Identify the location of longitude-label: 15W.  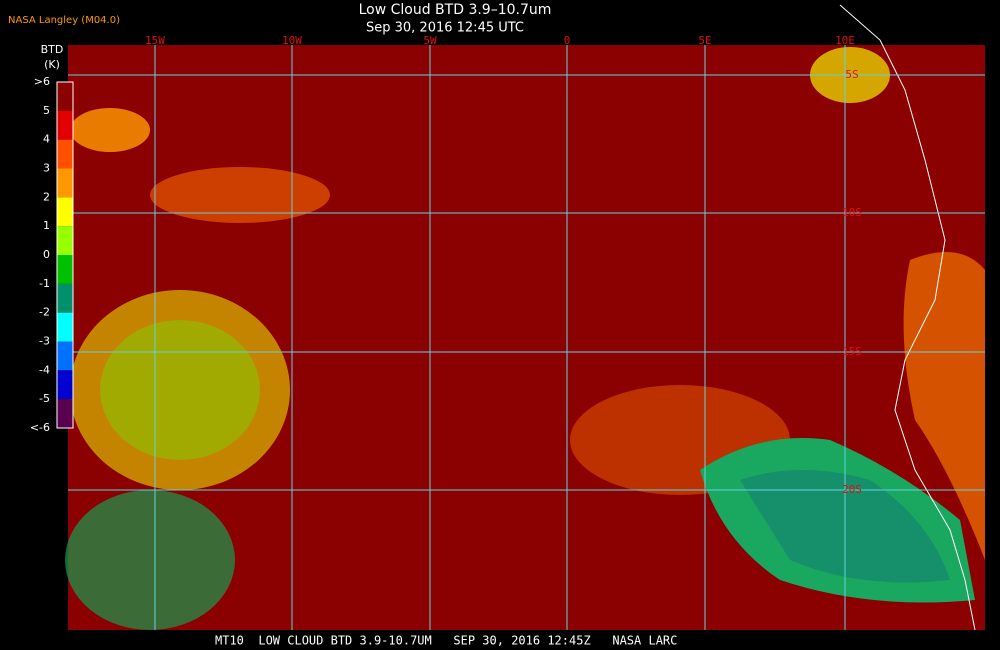
(155, 40).